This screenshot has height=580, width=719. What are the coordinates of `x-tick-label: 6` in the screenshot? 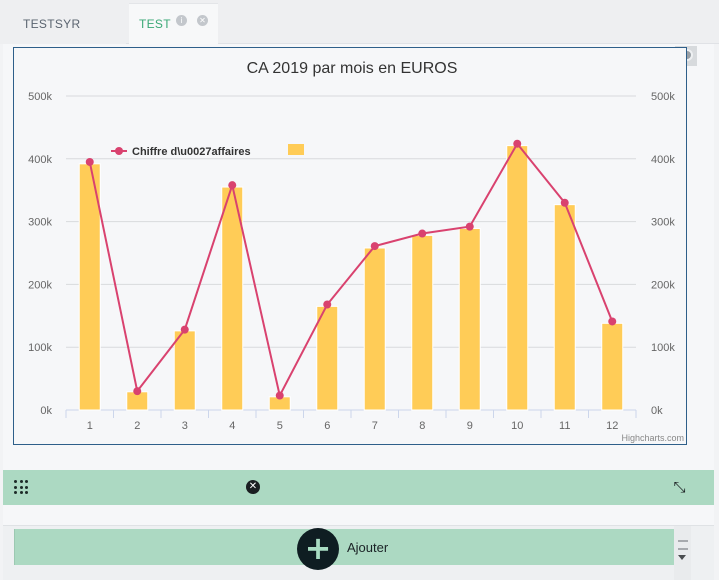 It's located at (327, 426).